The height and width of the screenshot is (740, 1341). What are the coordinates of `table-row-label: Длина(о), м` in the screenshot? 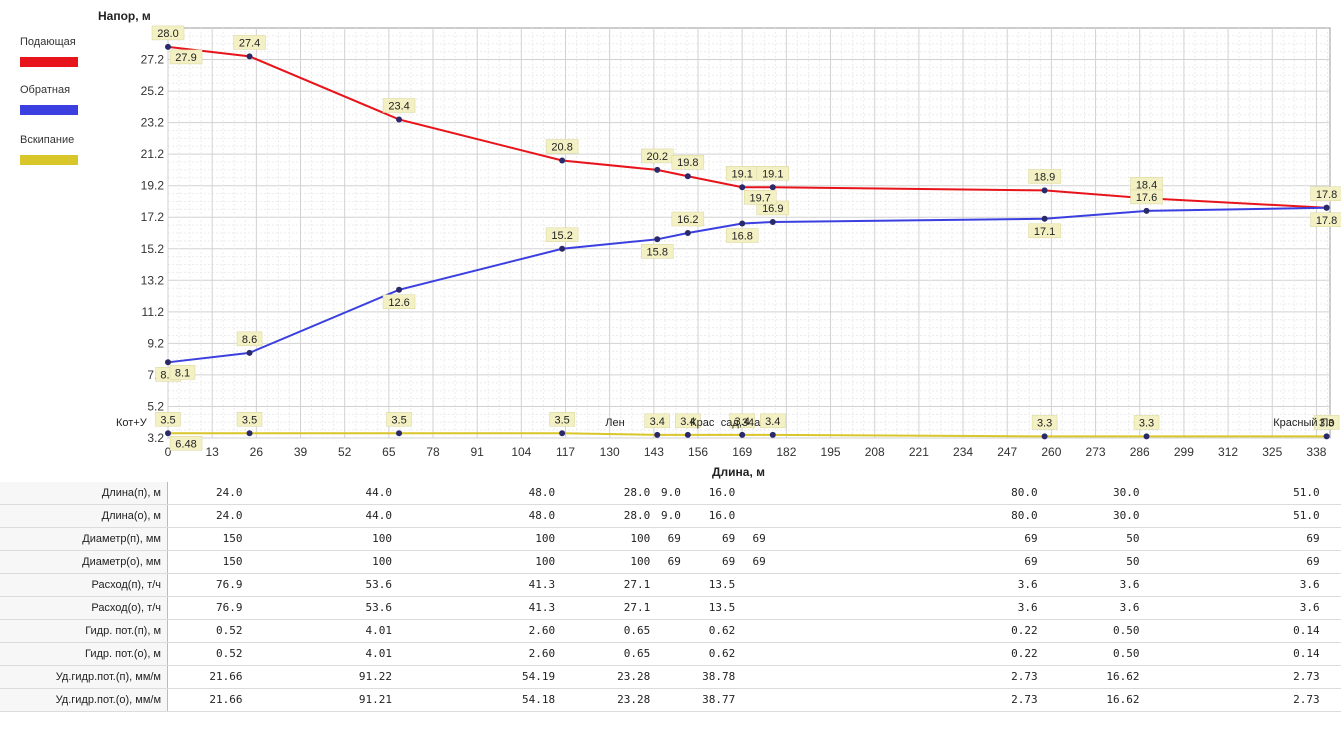 It's located at (84, 516).